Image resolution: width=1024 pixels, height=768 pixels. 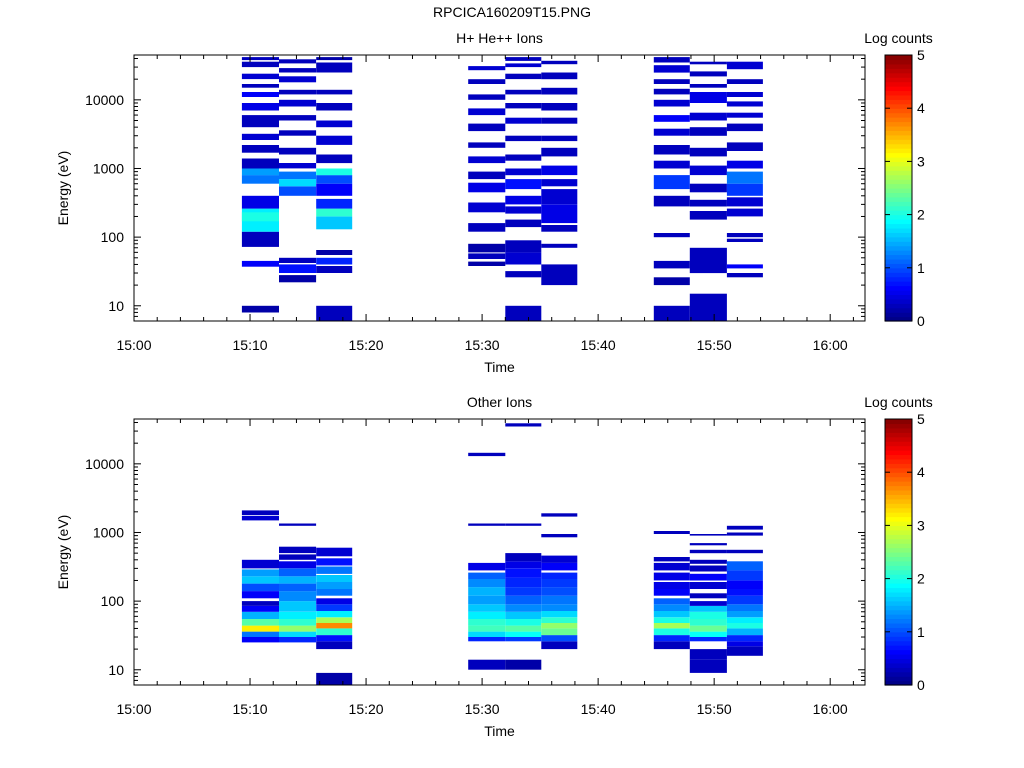 I want to click on colorbar-frame, so click(x=898, y=552).